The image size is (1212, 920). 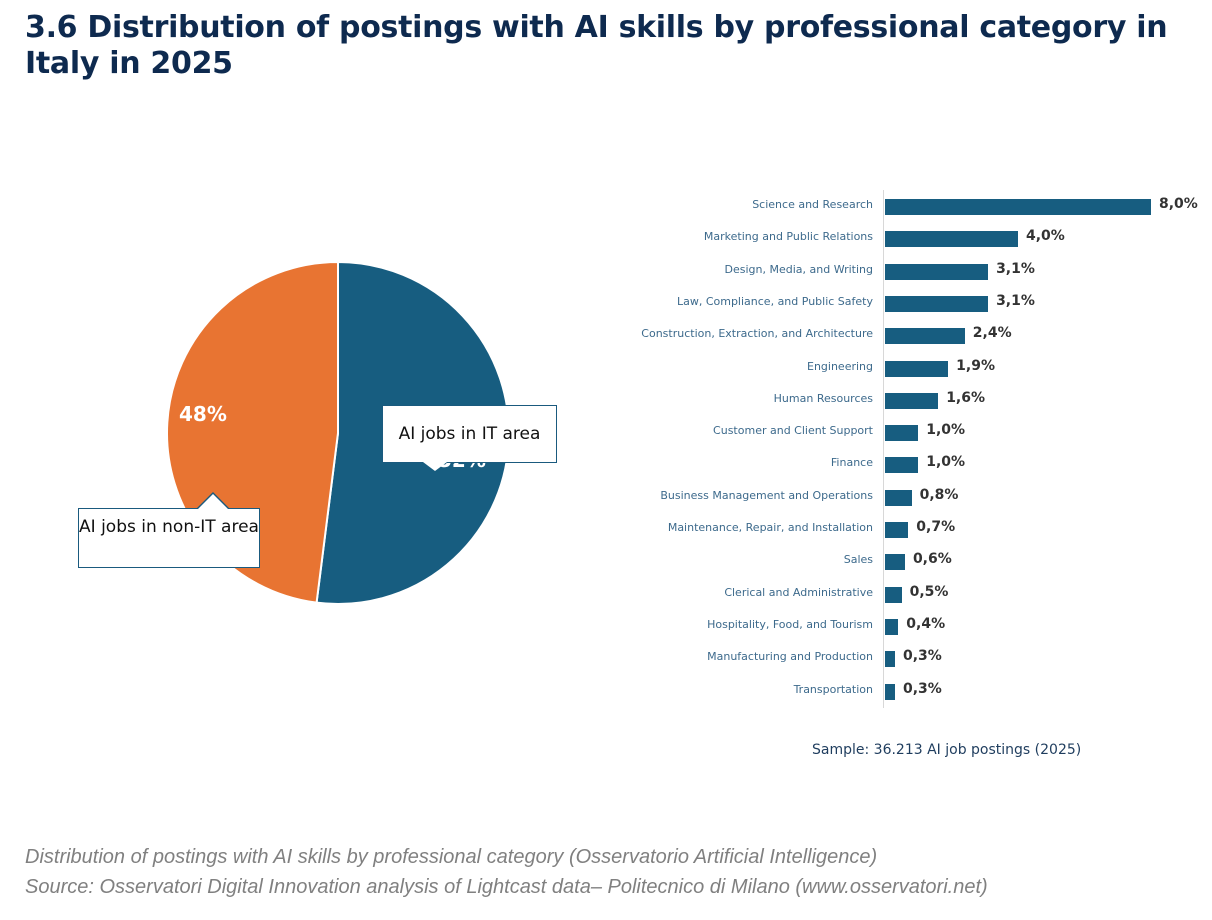 I want to click on bar-category-label: Clerical and Administrative, so click(x=798, y=592).